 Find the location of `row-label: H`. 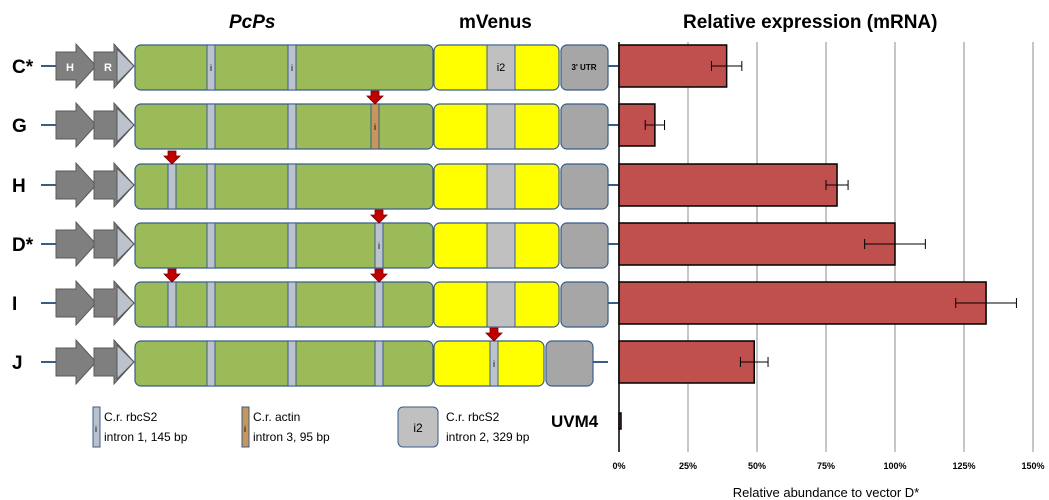

row-label: H is located at coordinates (19, 186).